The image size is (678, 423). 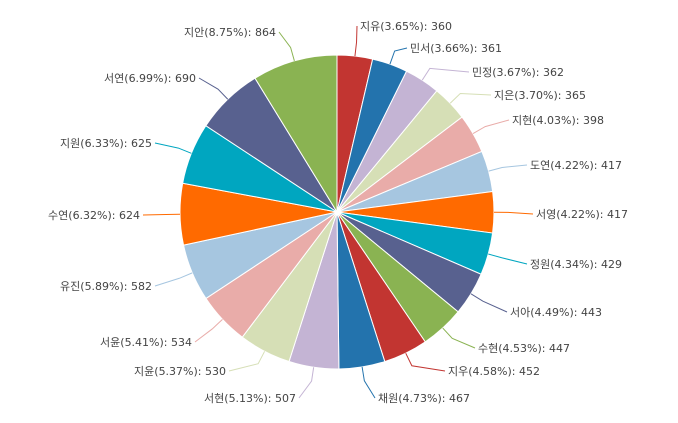 What do you see at coordinates (508, 168) in the screenshot?
I see `leader-line-도연` at bounding box center [508, 168].